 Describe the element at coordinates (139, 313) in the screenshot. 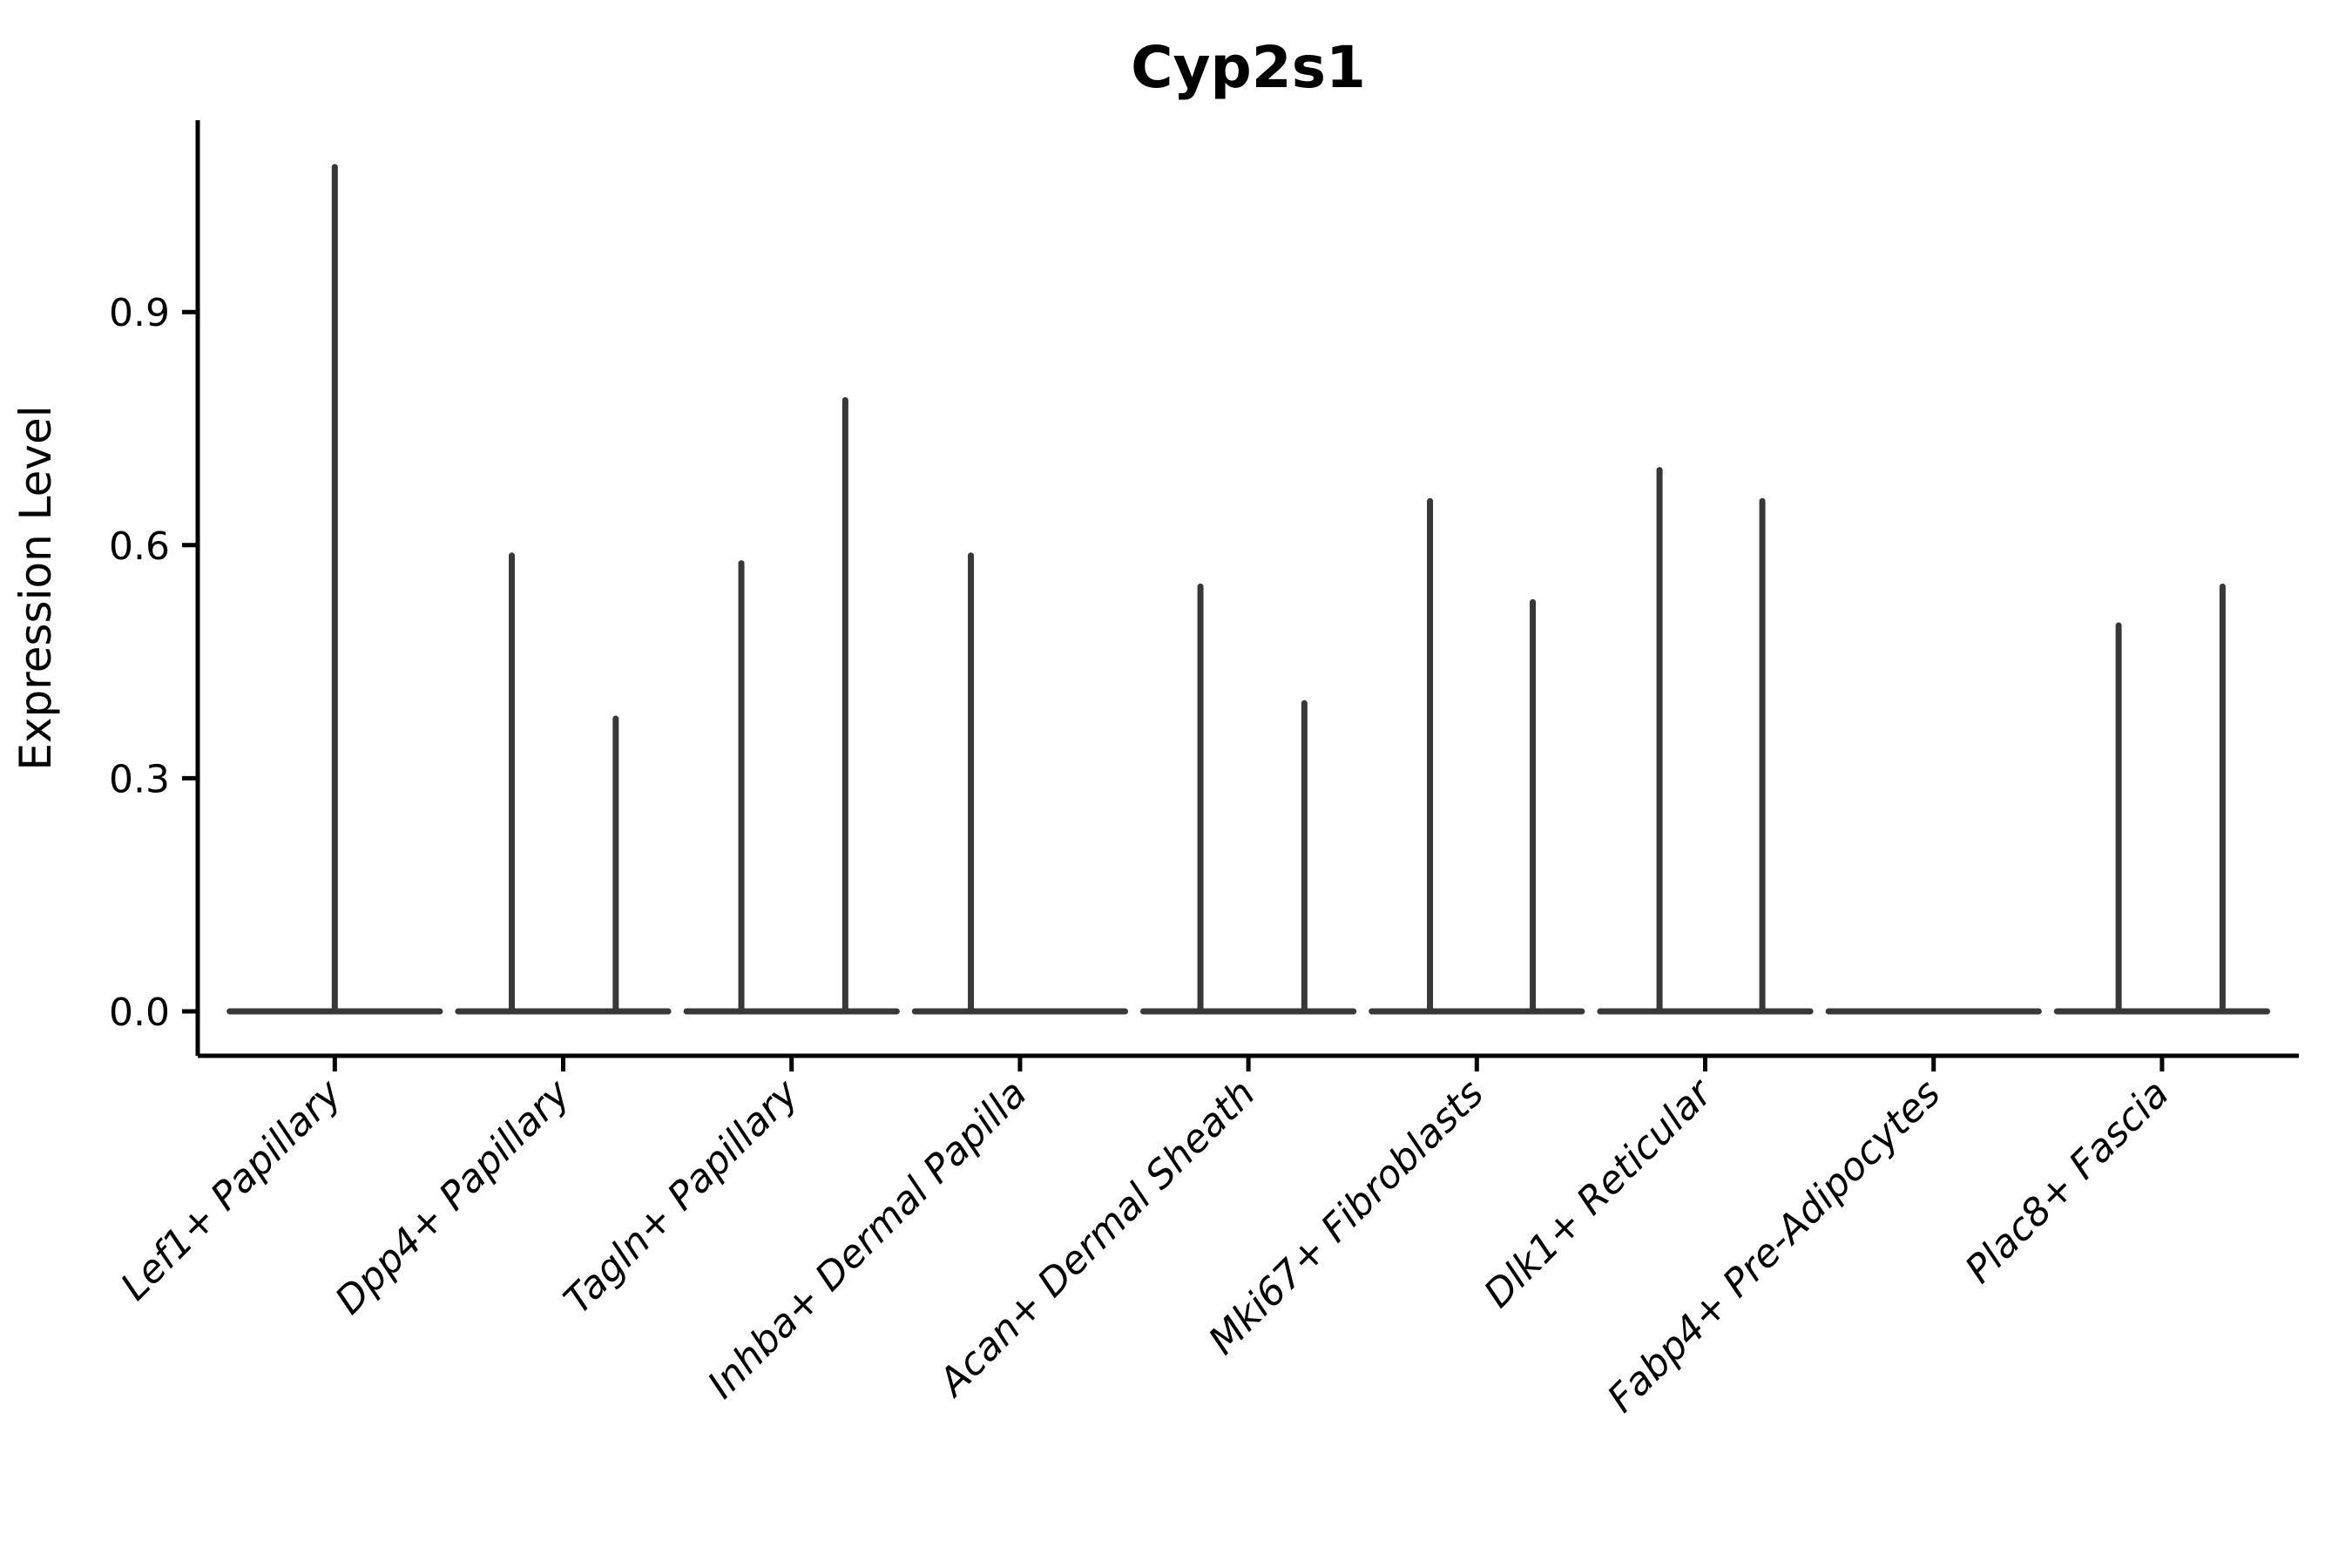

I see `y-tick-label: 0.9` at that location.